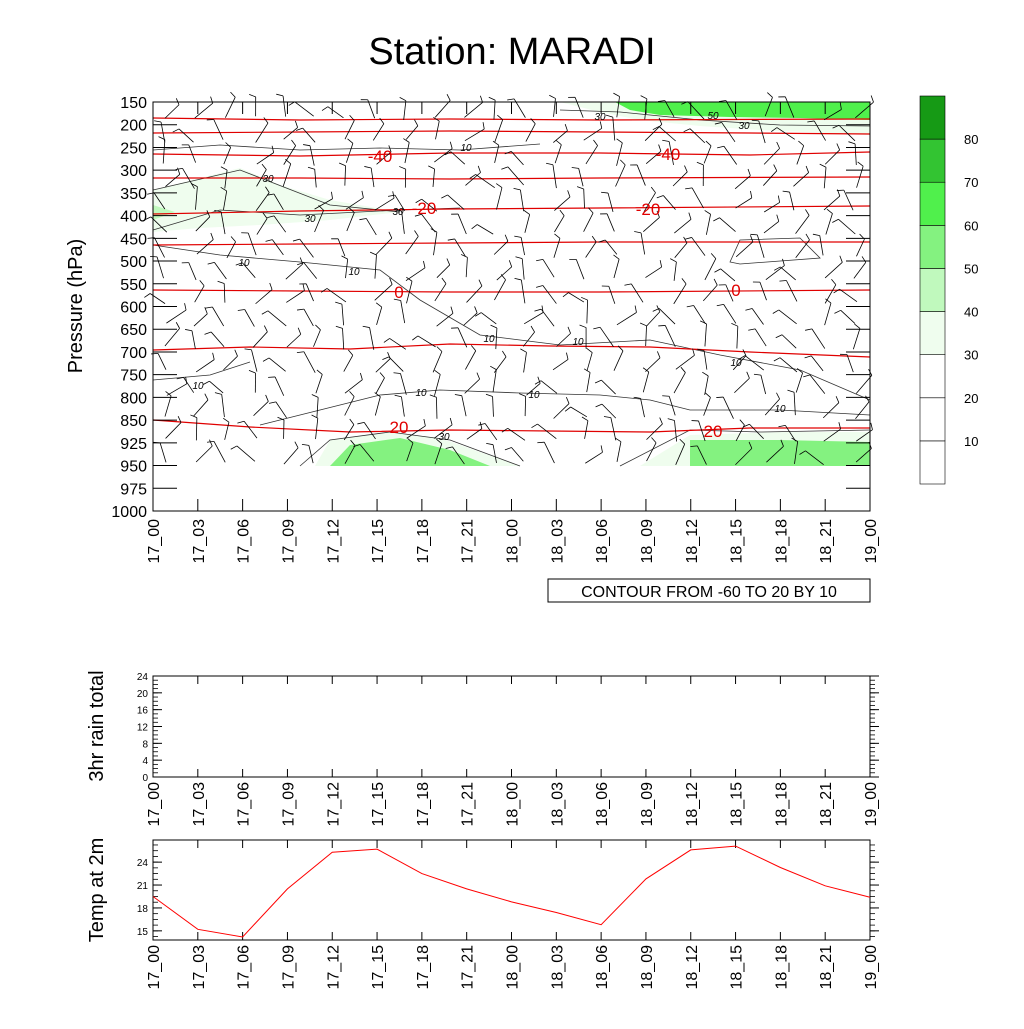 The image size is (1024, 1029). What do you see at coordinates (133, 330) in the screenshot?
I see `pressure-tick-label: 650` at bounding box center [133, 330].